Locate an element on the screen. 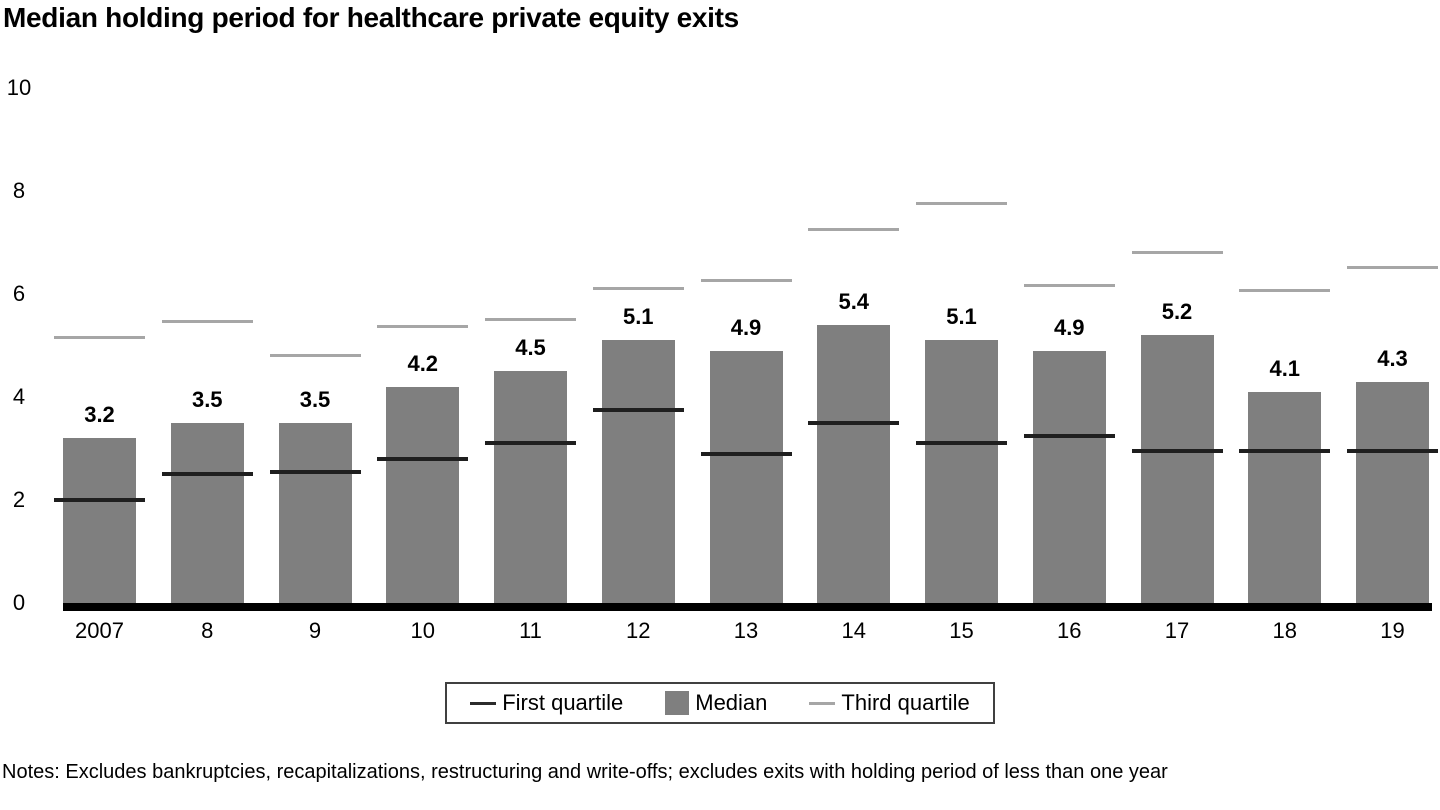 This screenshot has width=1440, height=810. x-tick-label: 19 is located at coordinates (1392, 630).